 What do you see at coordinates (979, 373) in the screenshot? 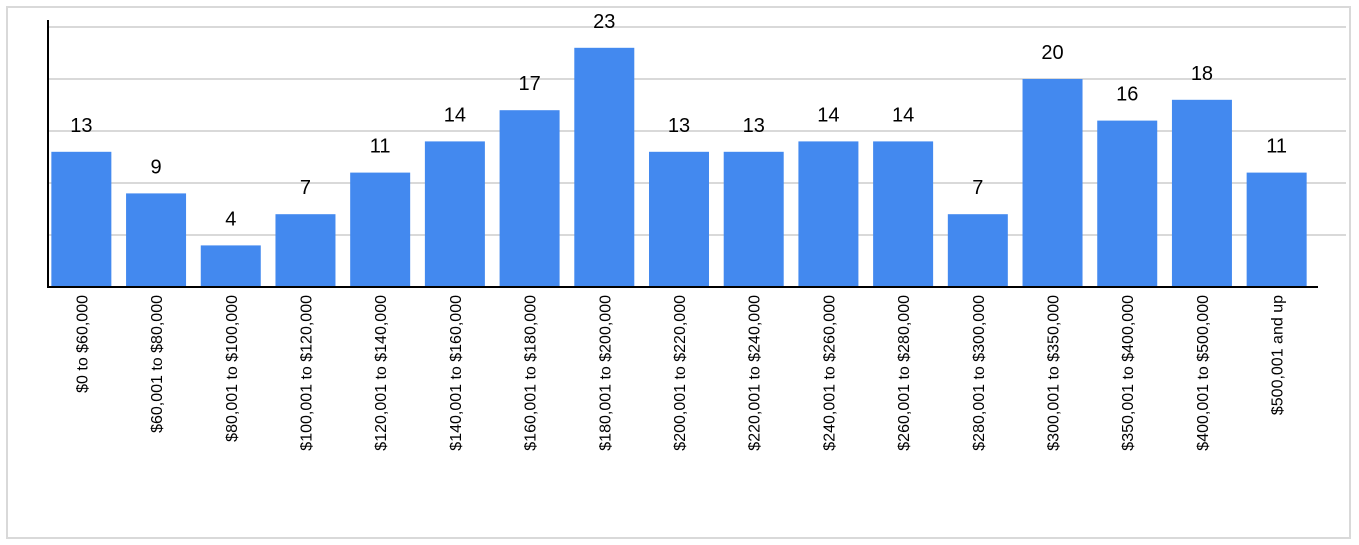
I see `x-tick-label: $280,001 to $300,000` at bounding box center [979, 373].